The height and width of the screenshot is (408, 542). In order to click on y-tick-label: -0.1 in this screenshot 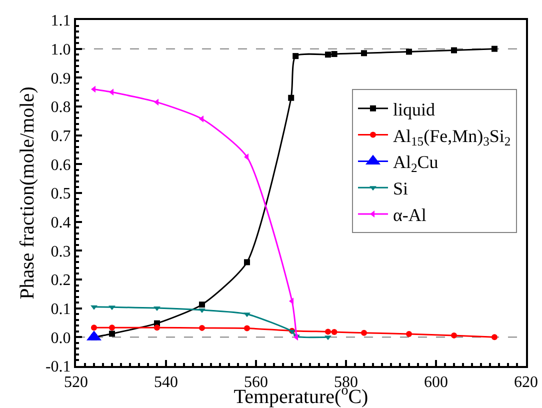, I will do `click(58, 367)`.